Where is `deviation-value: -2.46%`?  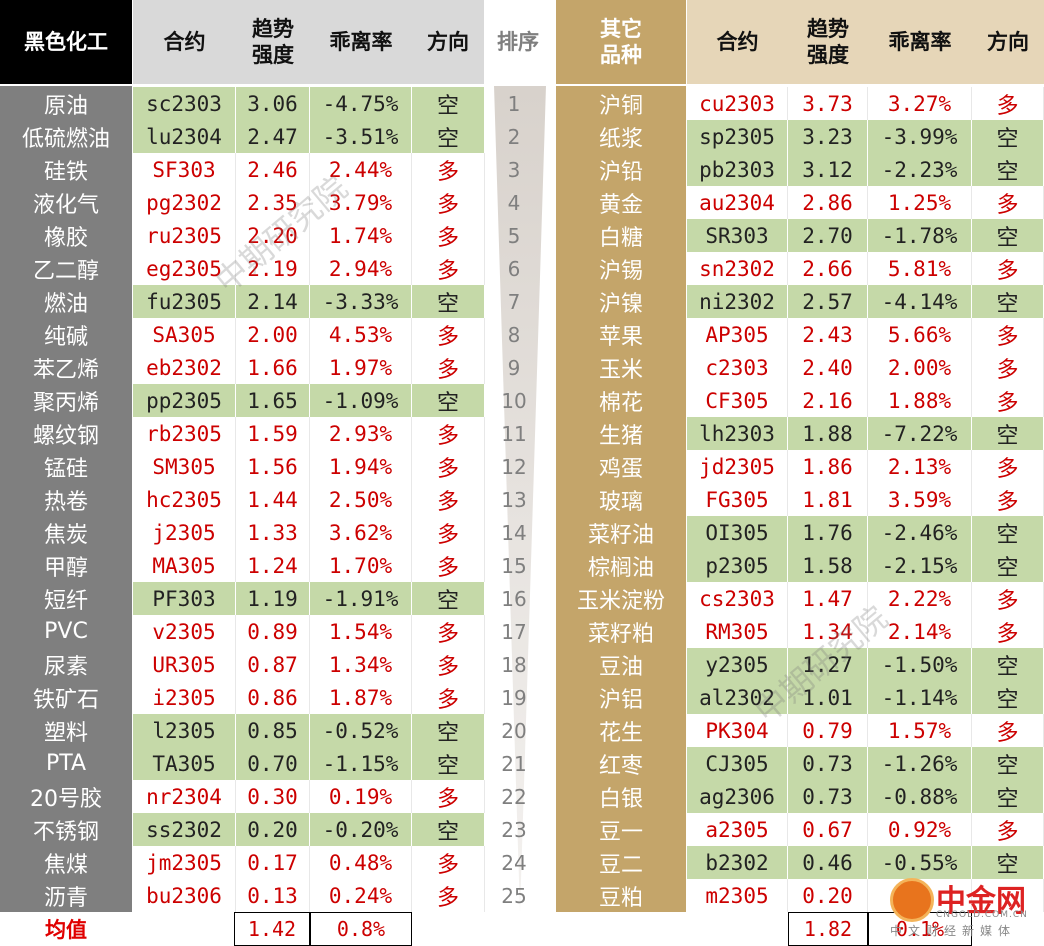 deviation-value: -2.46% is located at coordinates (920, 532).